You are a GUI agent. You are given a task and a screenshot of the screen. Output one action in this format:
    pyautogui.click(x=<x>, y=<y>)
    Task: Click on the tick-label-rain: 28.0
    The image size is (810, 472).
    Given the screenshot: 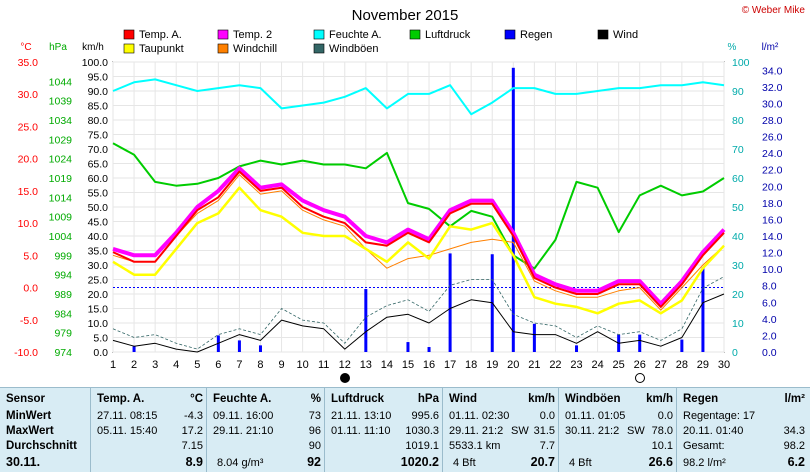 What is the action you would take?
    pyautogui.click(x=772, y=121)
    